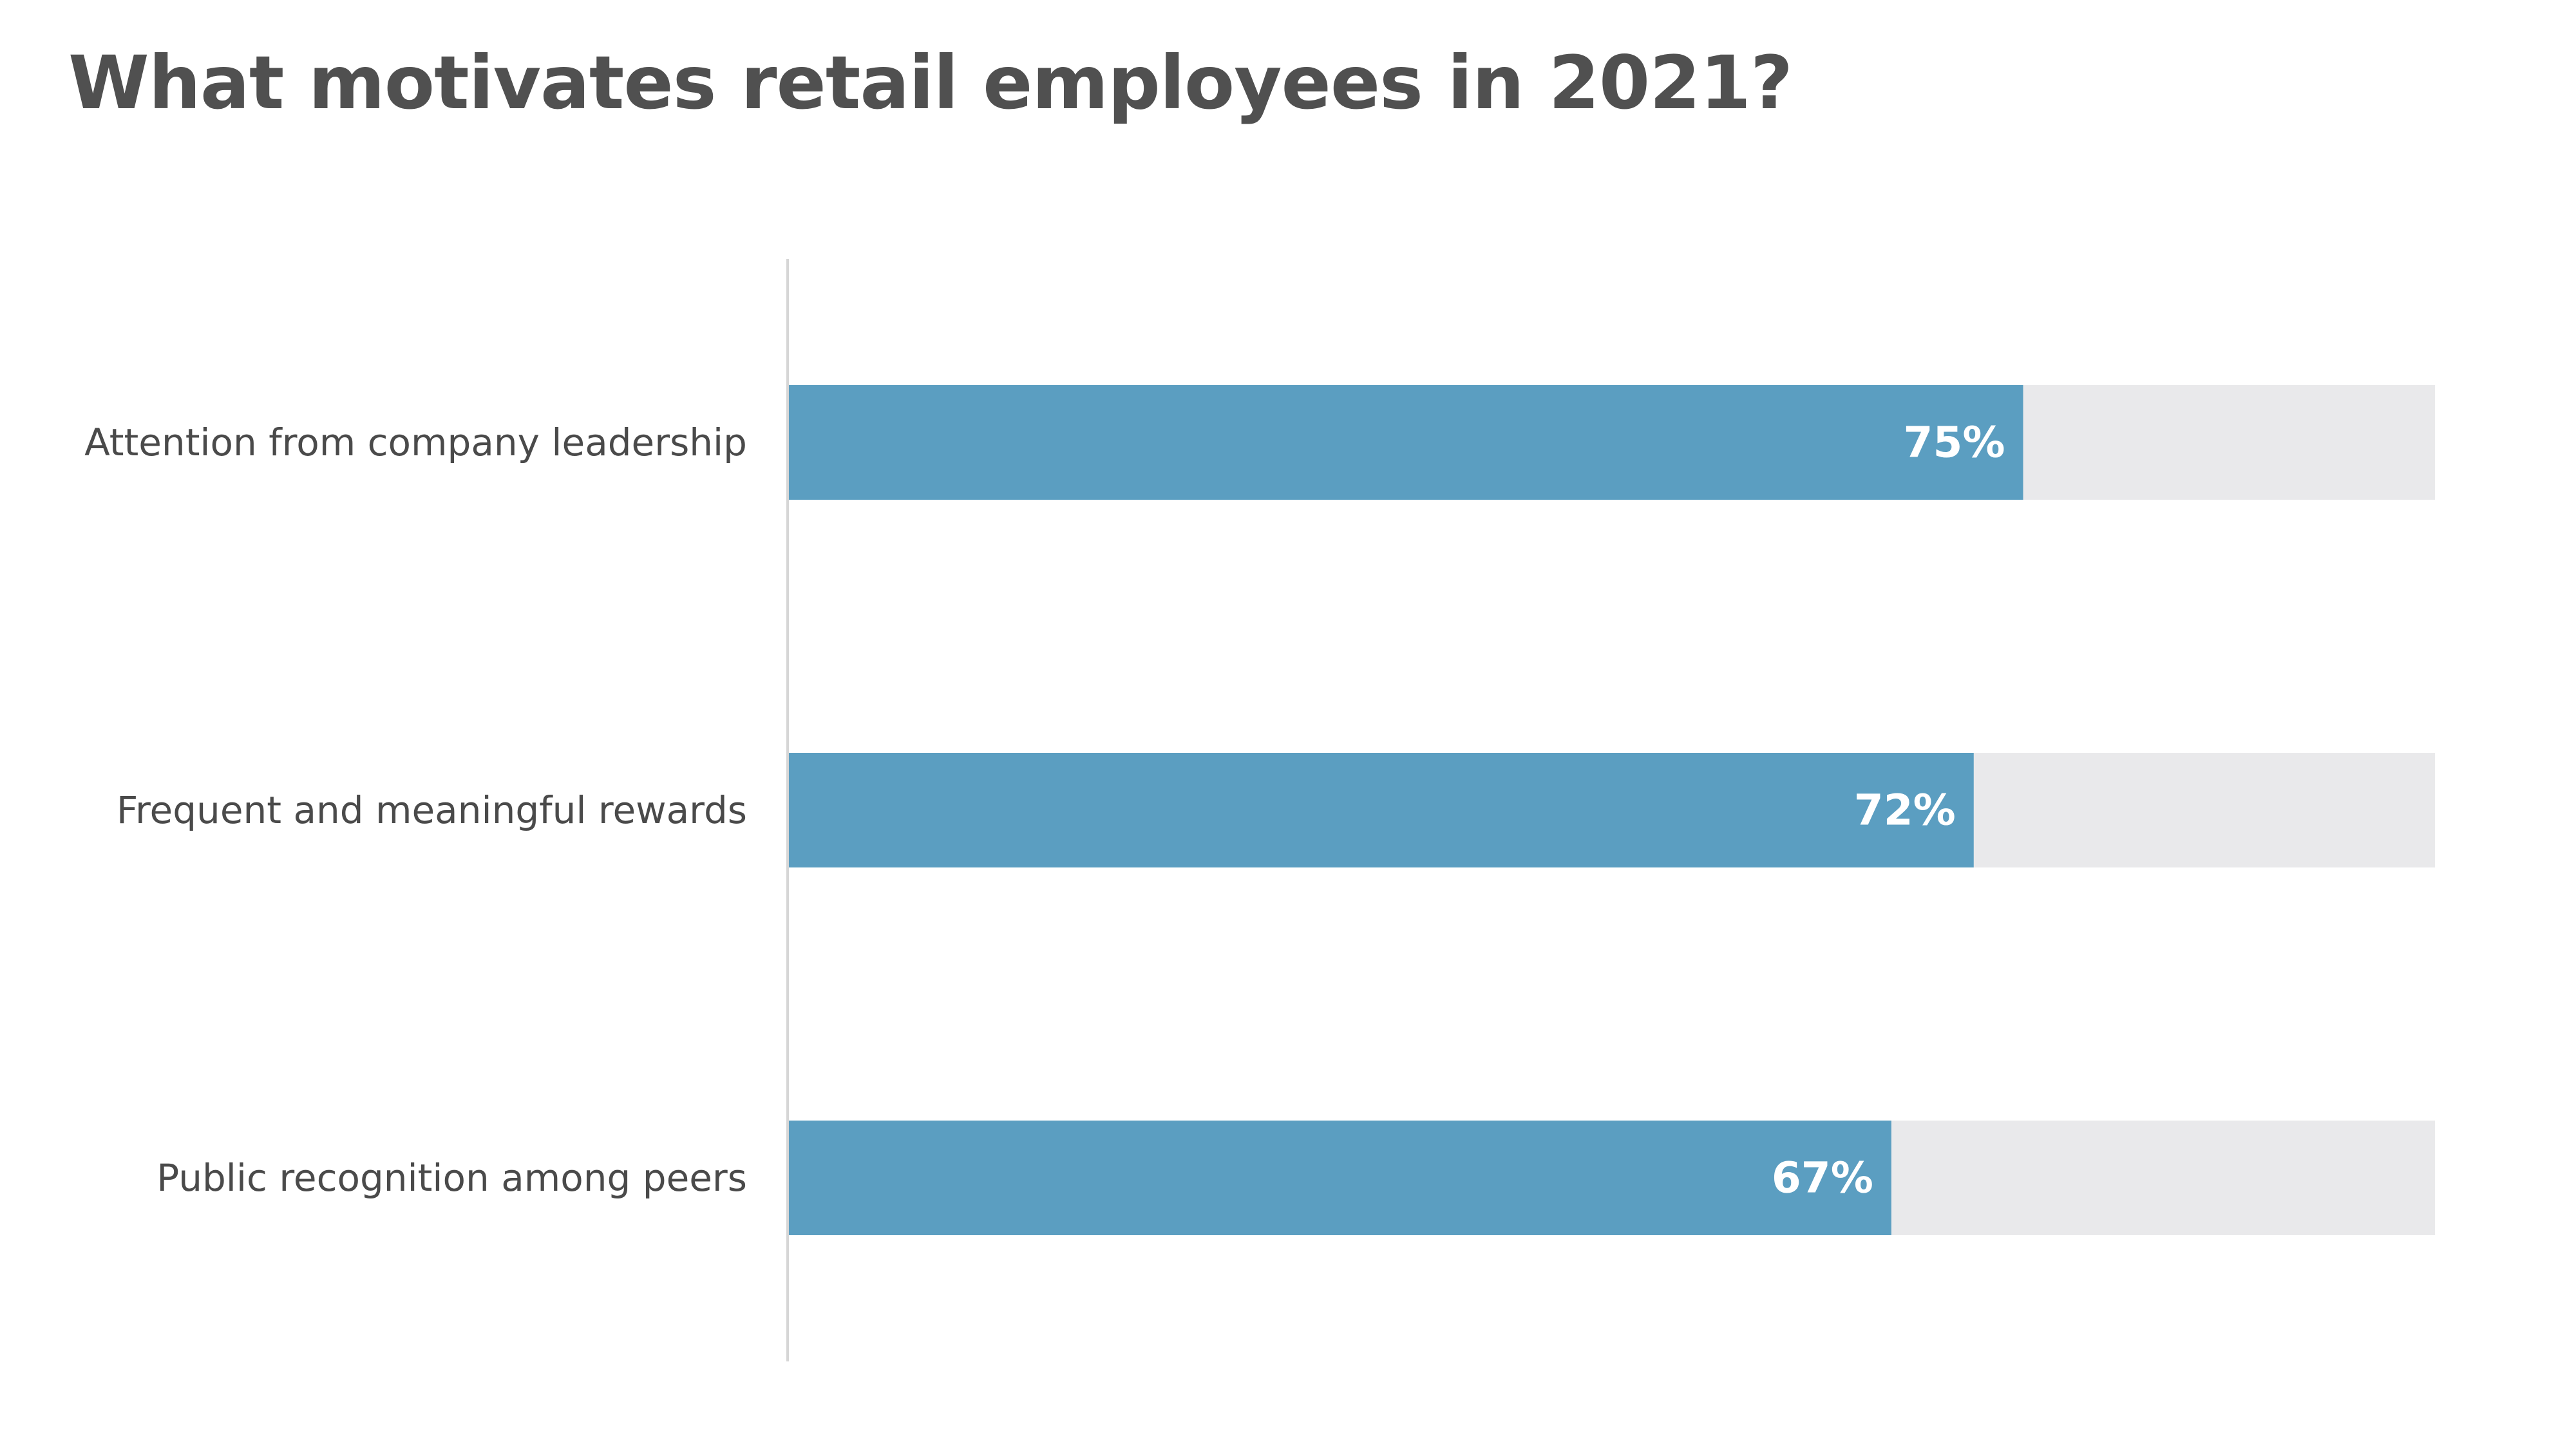  Describe the element at coordinates (432, 810) in the screenshot. I see `category-label: Frequent and meaningful rewards` at that location.